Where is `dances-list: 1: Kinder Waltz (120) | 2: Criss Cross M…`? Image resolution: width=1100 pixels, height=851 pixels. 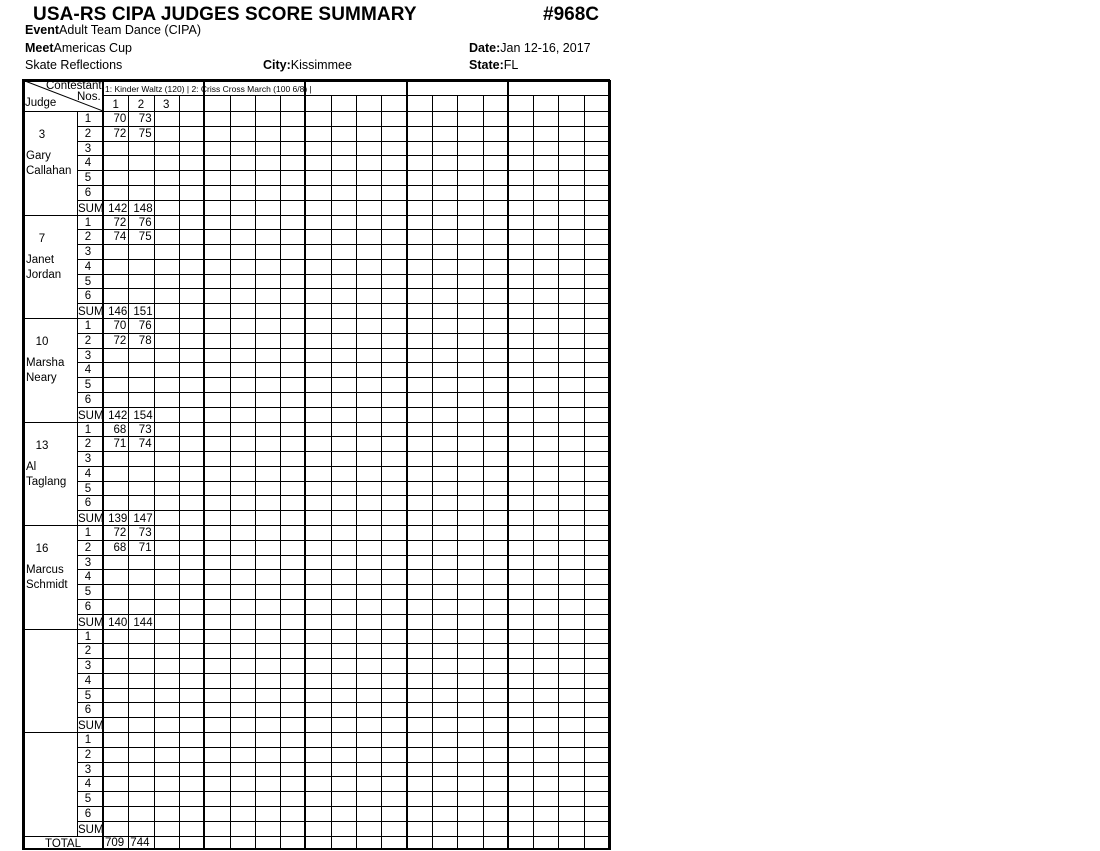
dances-list: 1: Kinder Waltz (120) | 2: Criss Cross M… is located at coordinates (208, 89).